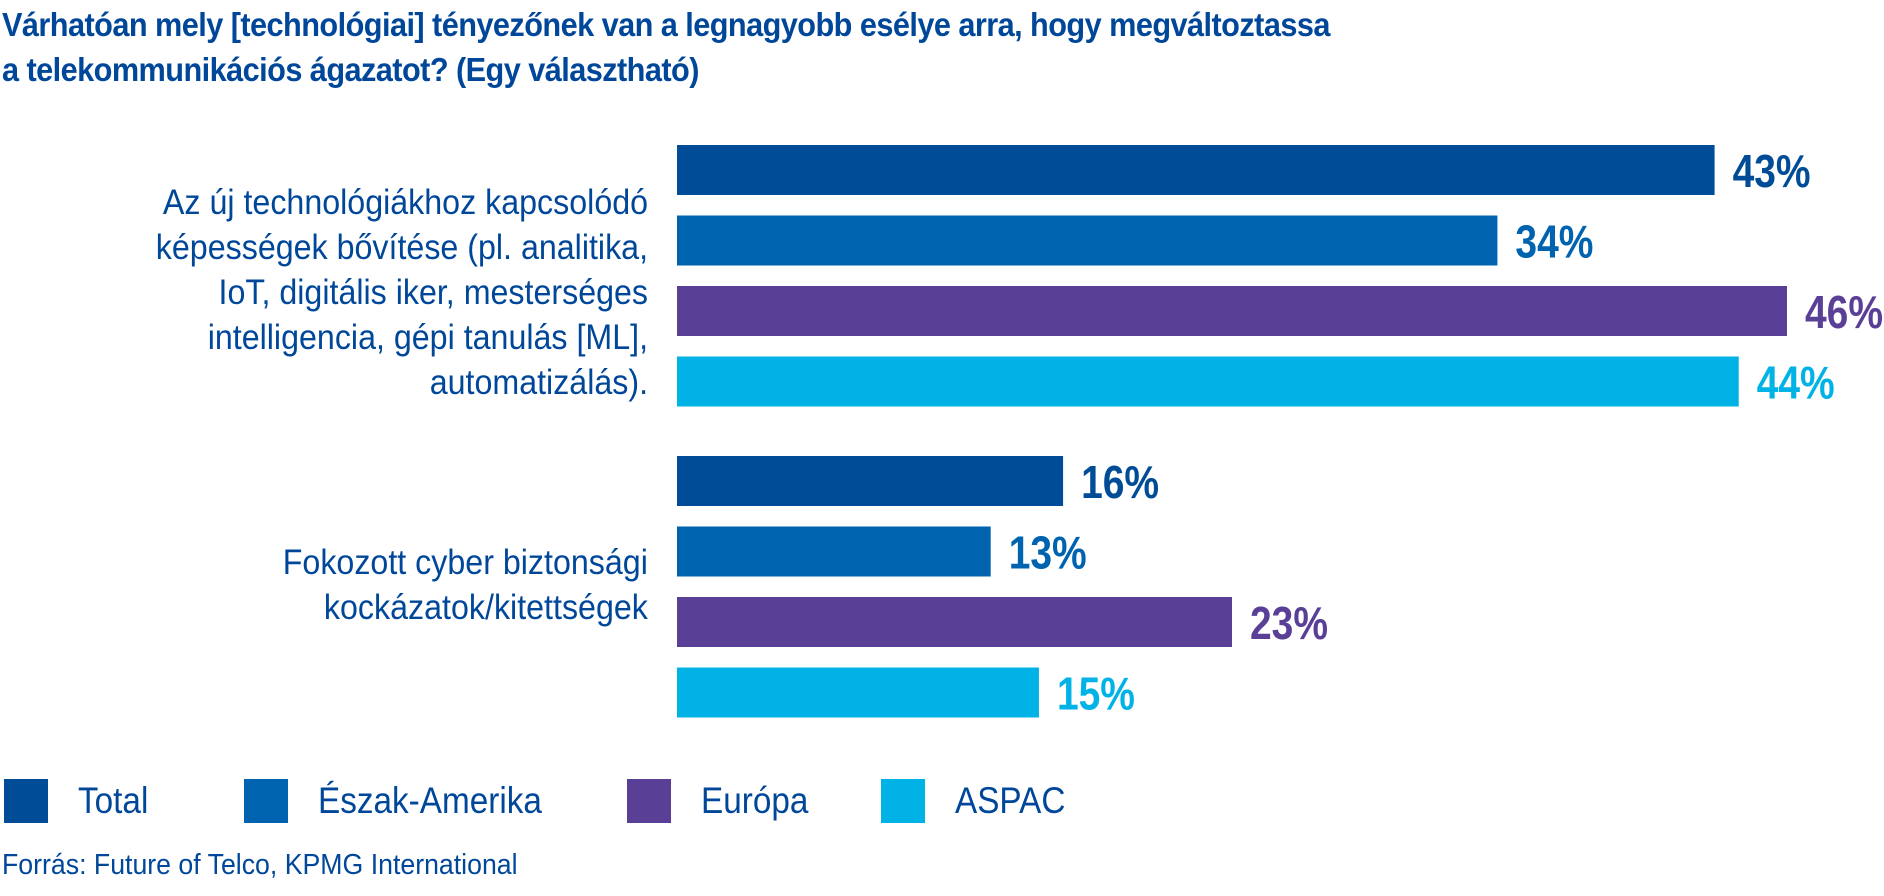 Image resolution: width=1884 pixels, height=896 pixels. What do you see at coordinates (486, 607) in the screenshot?
I see `category-label-line: kockázatok/kitettségek` at bounding box center [486, 607].